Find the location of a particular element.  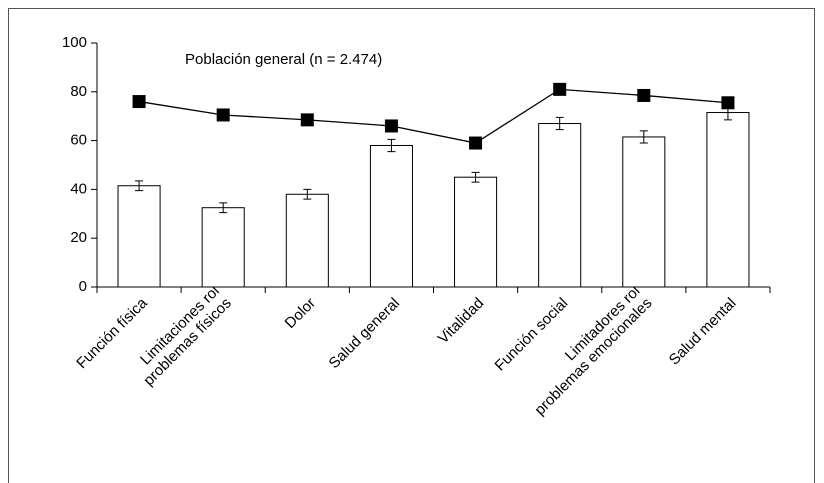

y-tick-label: 40 is located at coordinates (78, 188).